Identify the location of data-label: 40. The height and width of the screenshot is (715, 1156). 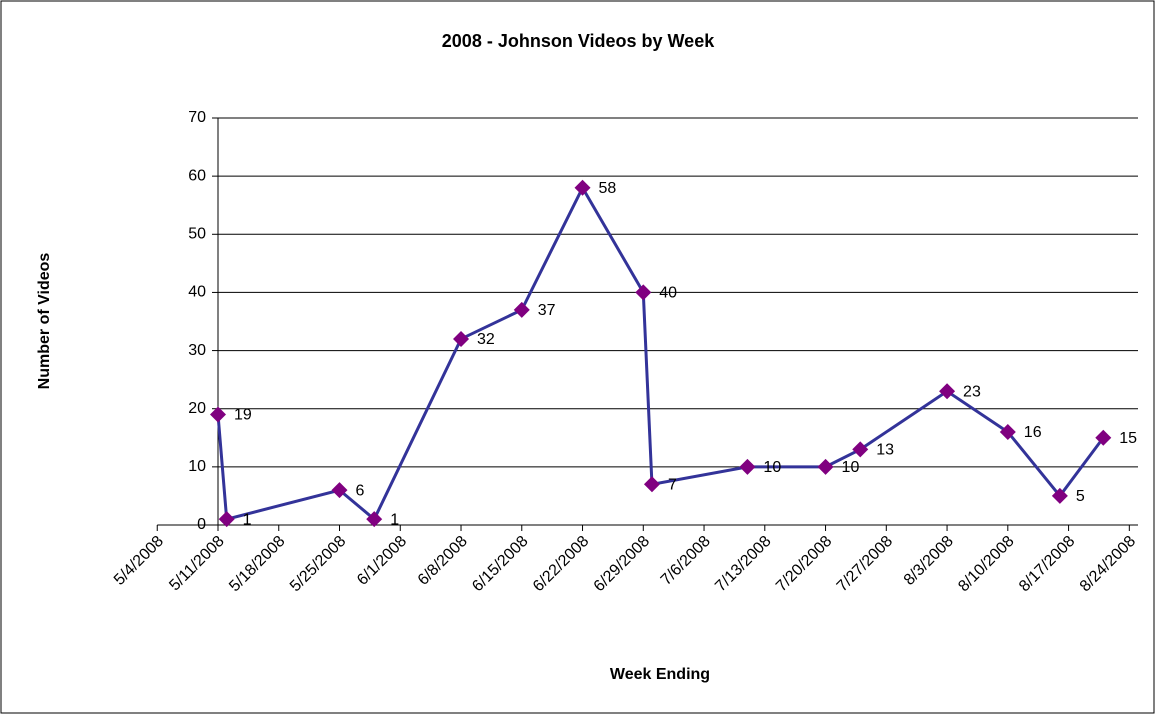
(668, 293).